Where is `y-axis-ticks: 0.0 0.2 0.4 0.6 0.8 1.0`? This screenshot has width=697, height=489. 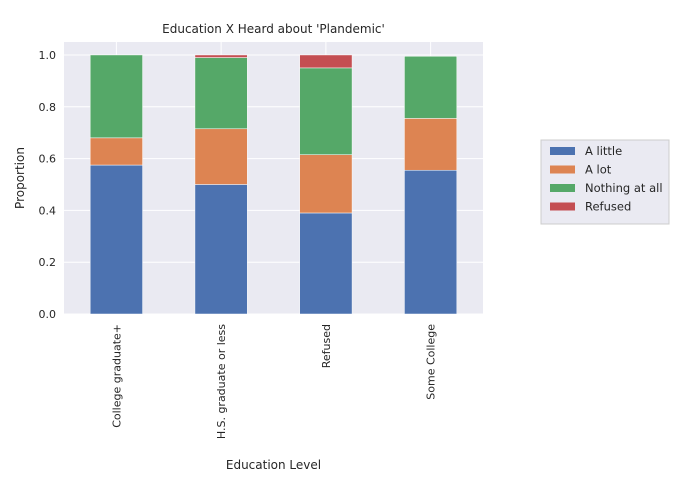 y-axis-ticks: 0.0 0.2 0.4 0.6 0.8 1.0 is located at coordinates (48, 185).